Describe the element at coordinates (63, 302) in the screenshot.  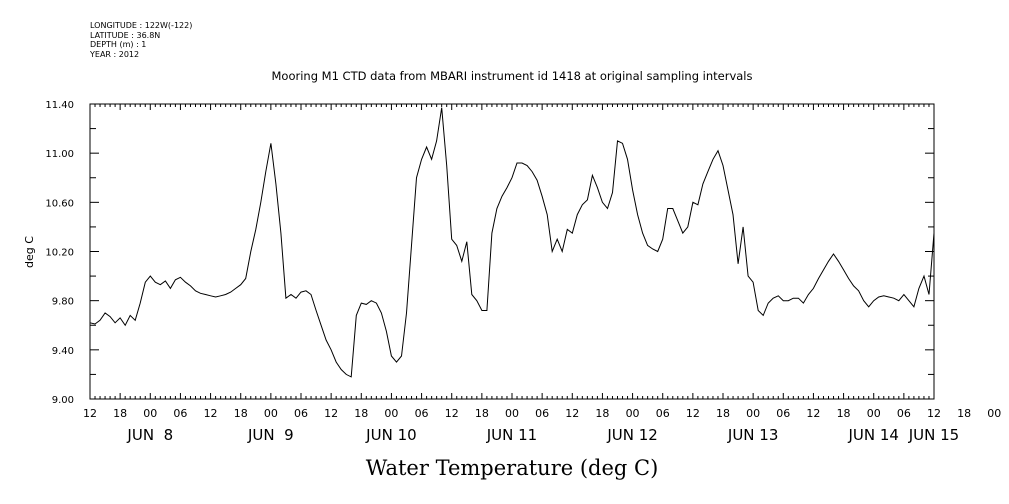
I see `y-tick-label: 9.80` at that location.